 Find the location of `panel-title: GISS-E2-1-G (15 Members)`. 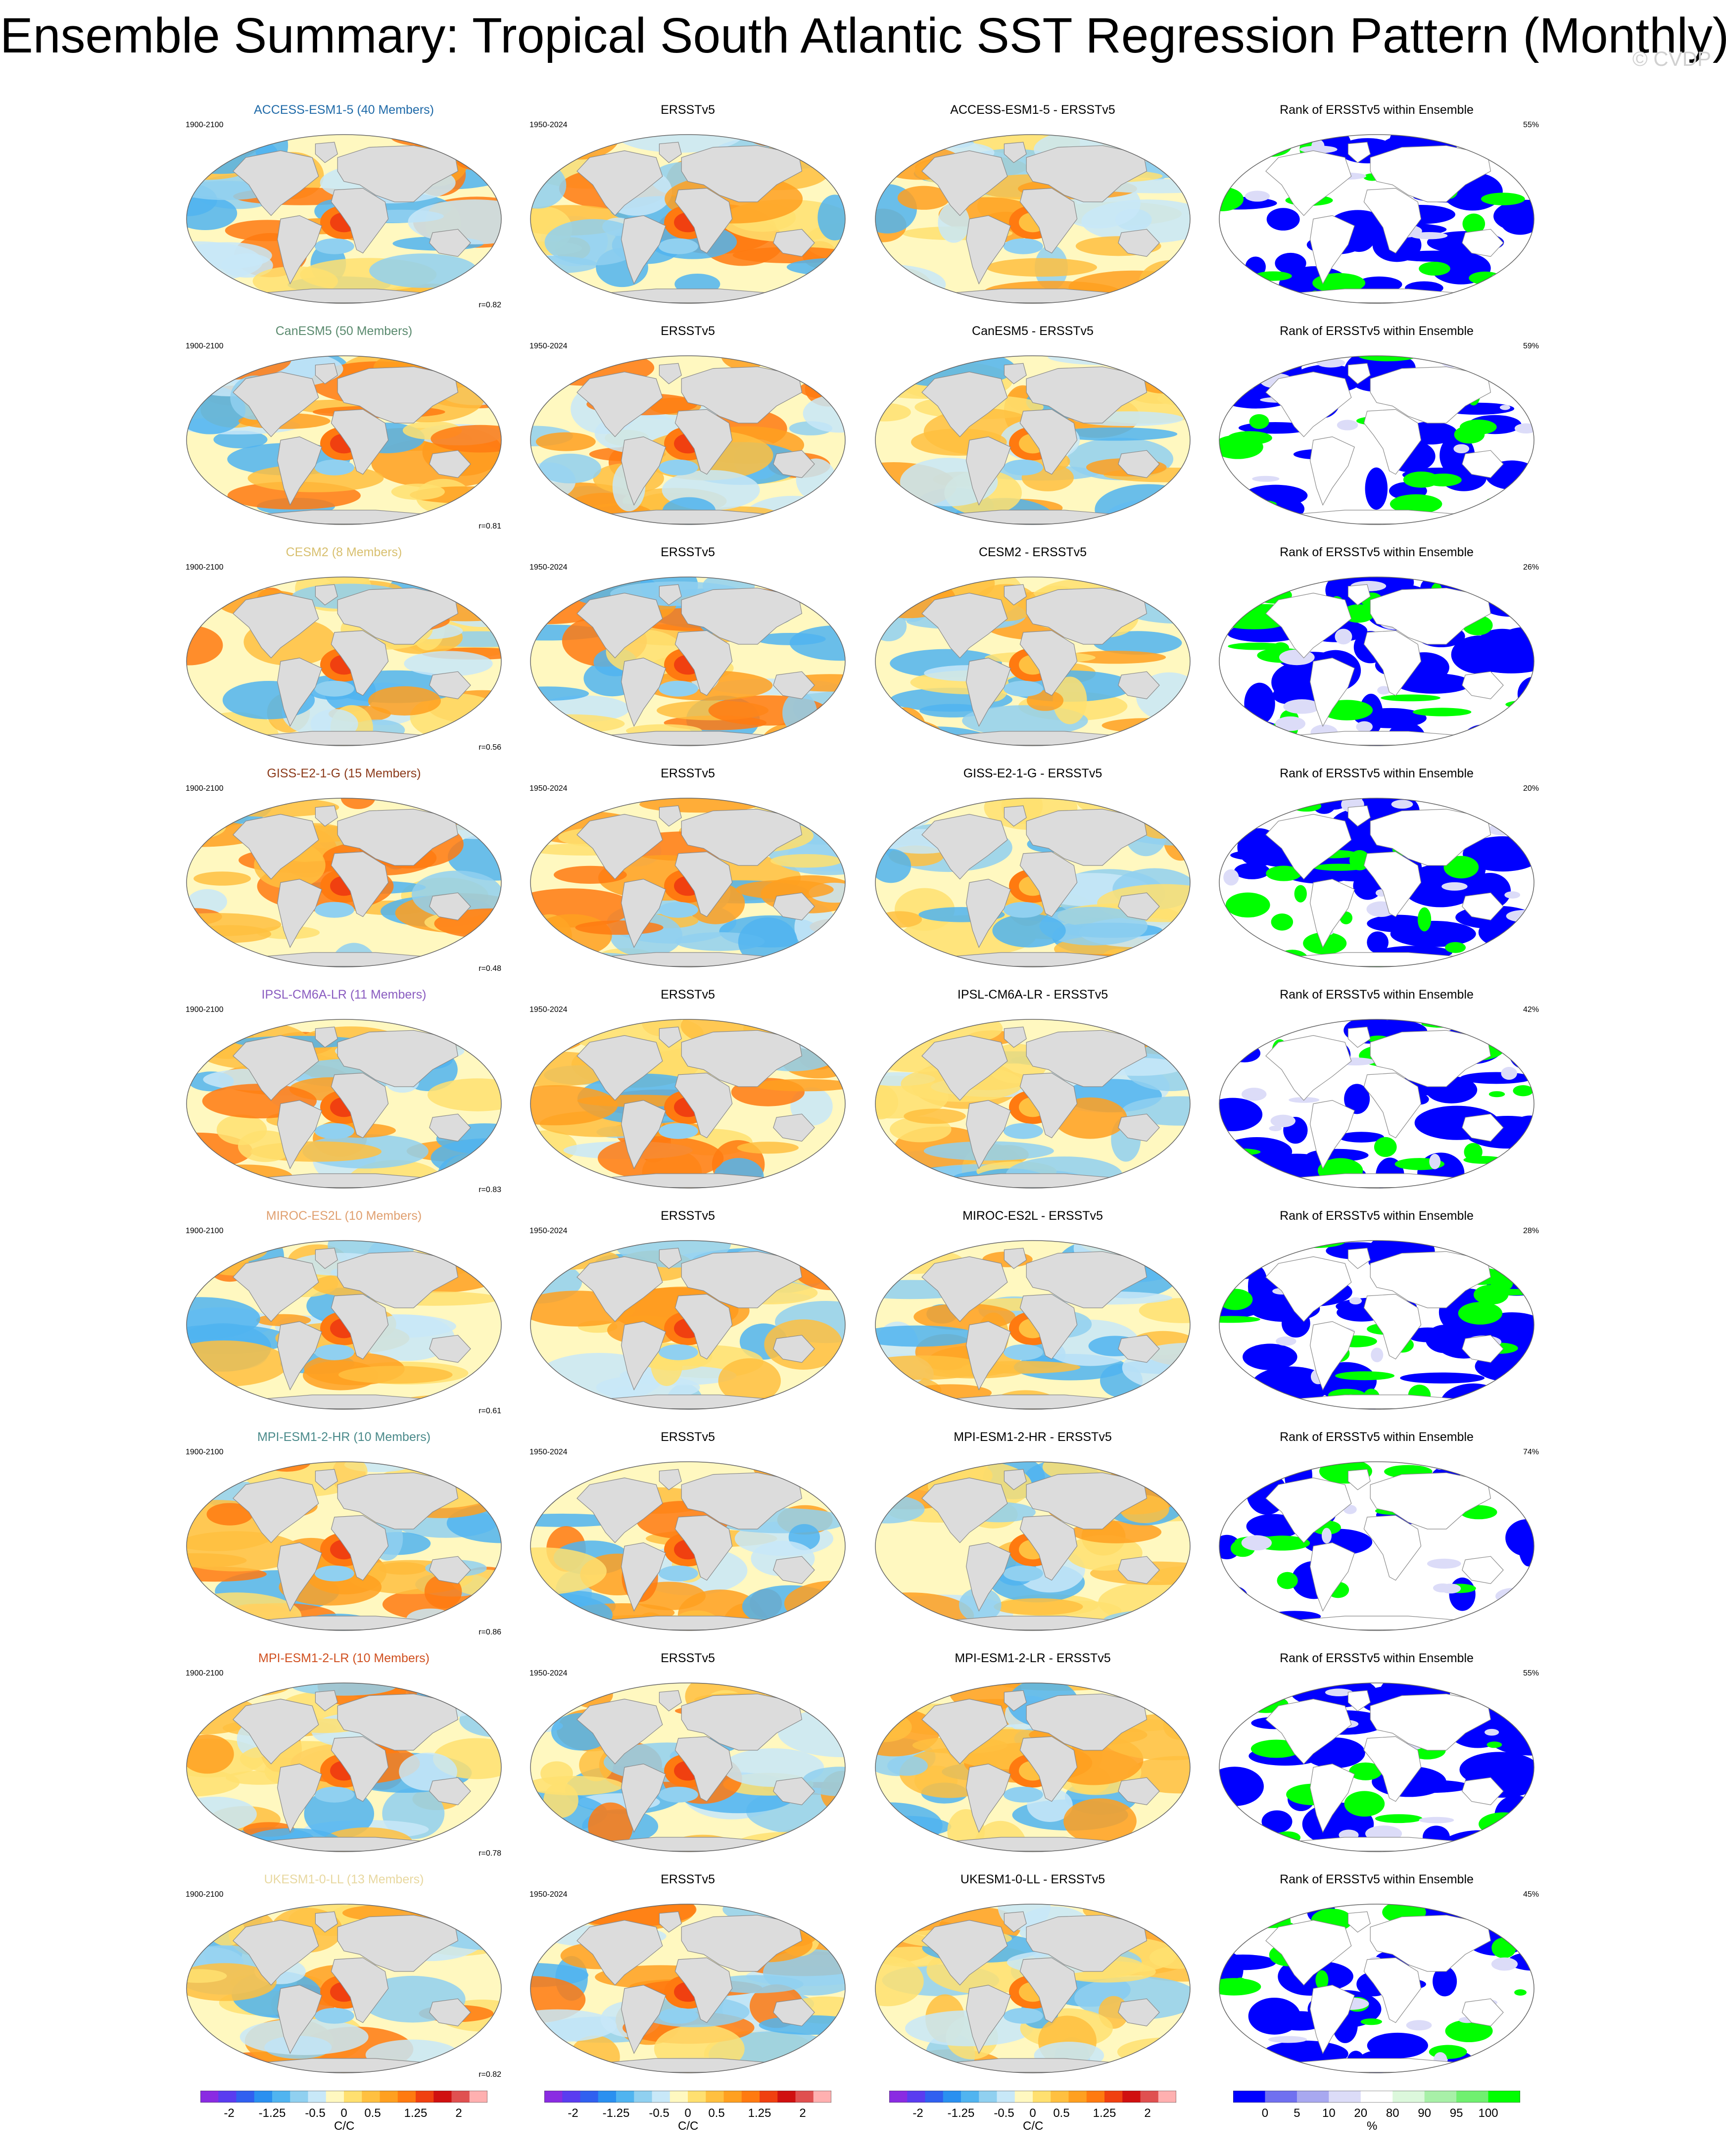

panel-title: GISS-E2-1-G (15 Members) is located at coordinates (344, 773).